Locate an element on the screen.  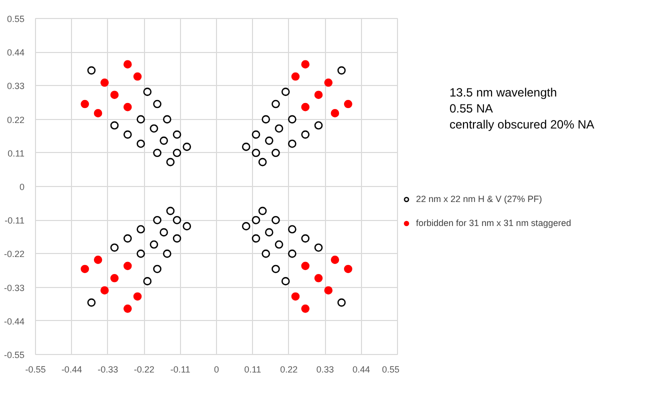
x-tick-label: -0.55 is located at coordinates (35, 369).